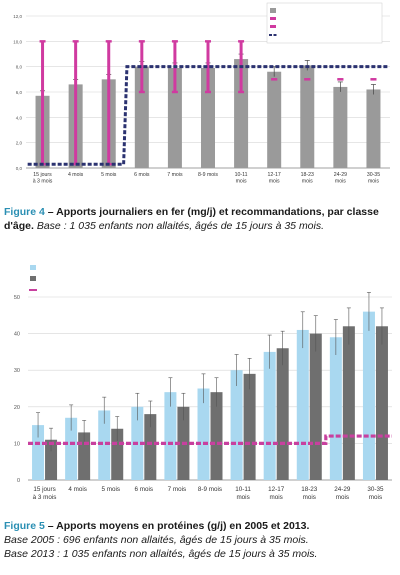  I want to click on legend-box, so click(324, 23).